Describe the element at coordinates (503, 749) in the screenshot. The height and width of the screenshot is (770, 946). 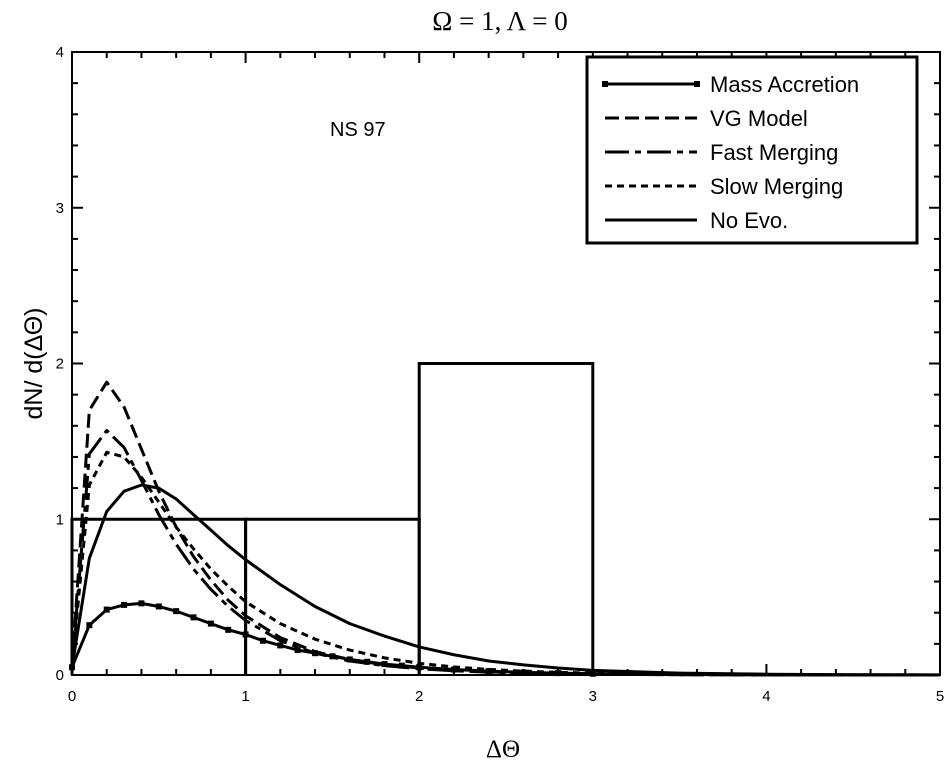
I see `x-axis-title: ΔΘ` at that location.